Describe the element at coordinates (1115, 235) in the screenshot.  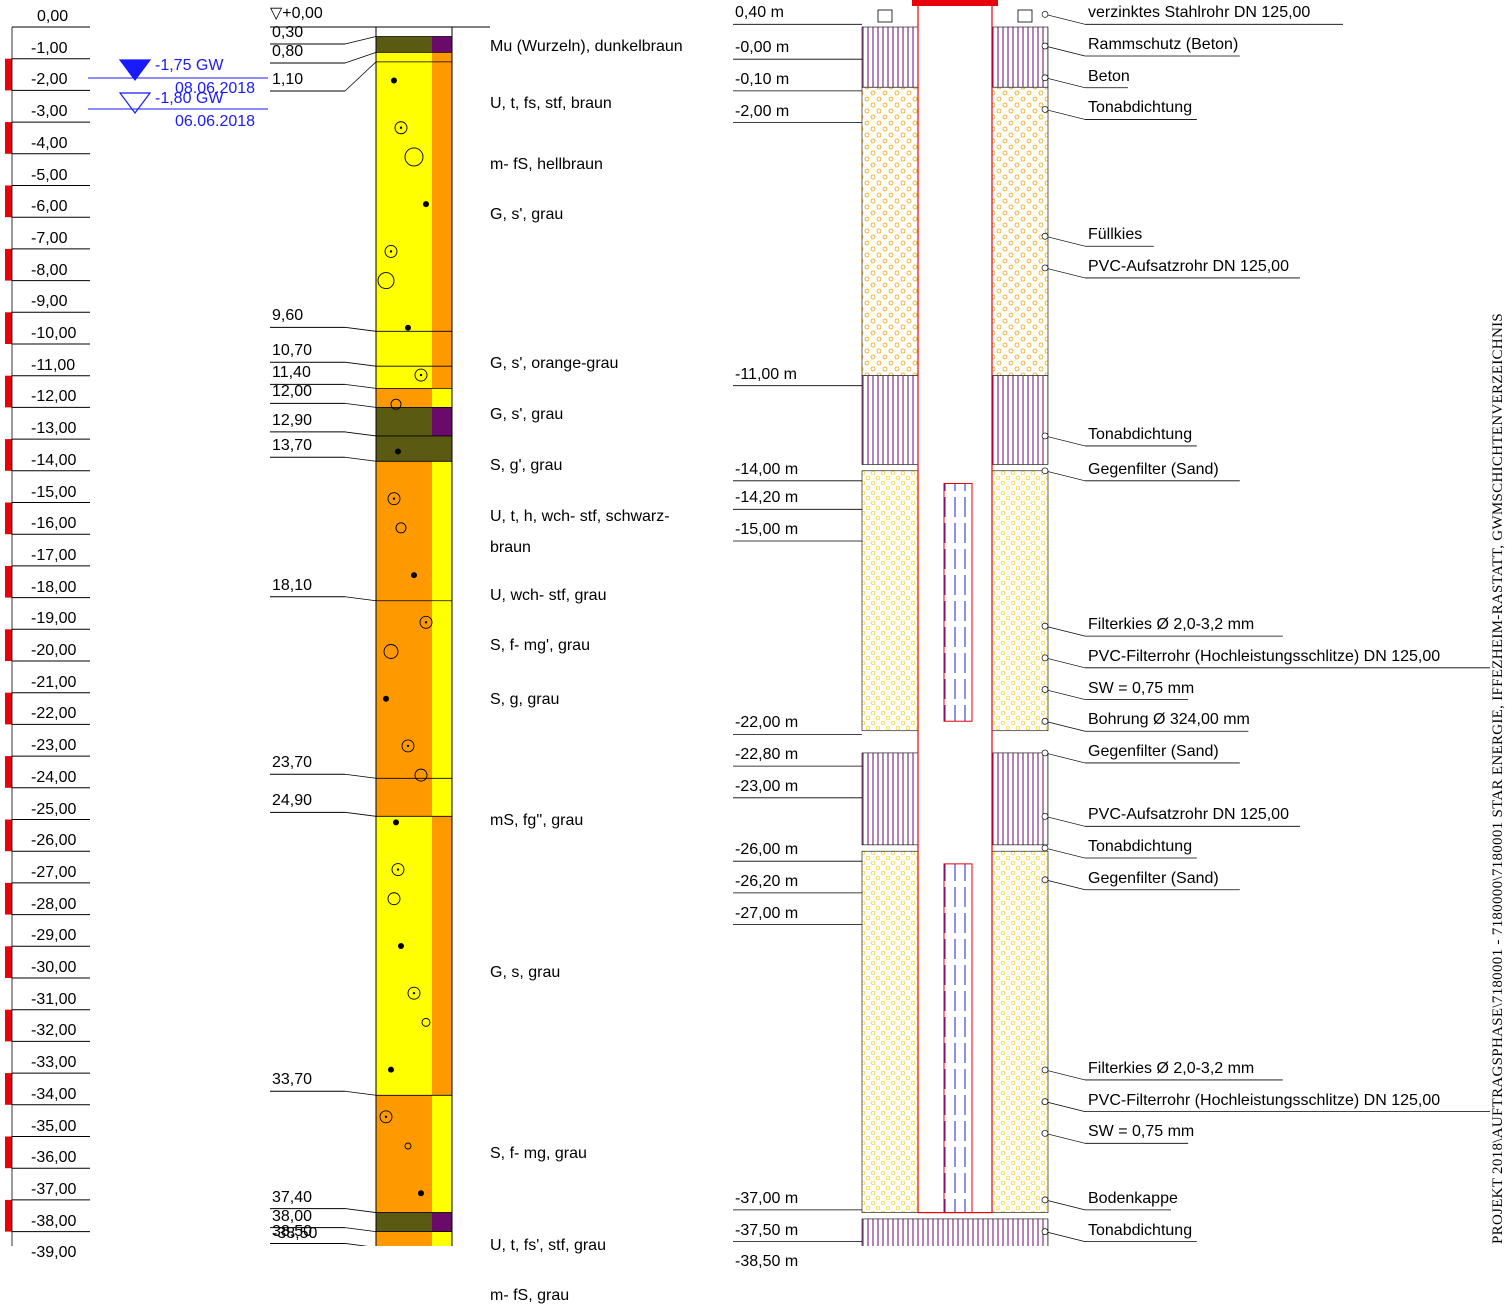
I see `well-annotation: Füllkies` at that location.